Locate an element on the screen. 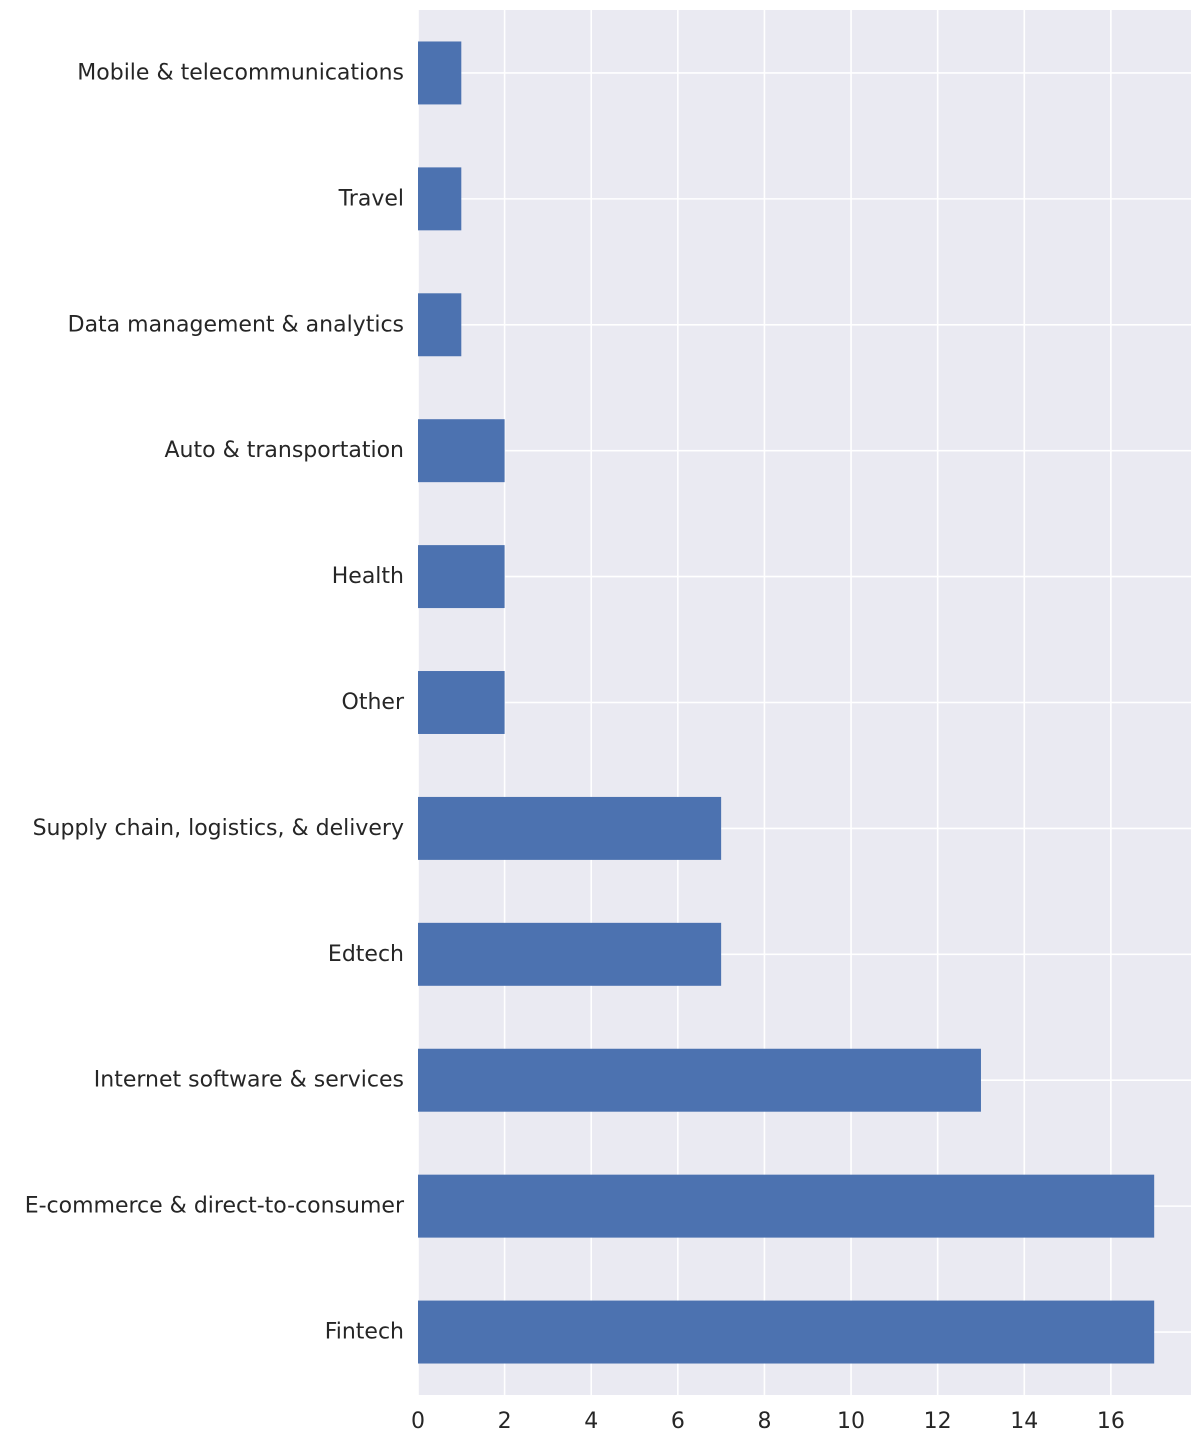 The image size is (1203, 1446). x-tick-label: 12 is located at coordinates (938, 1421).